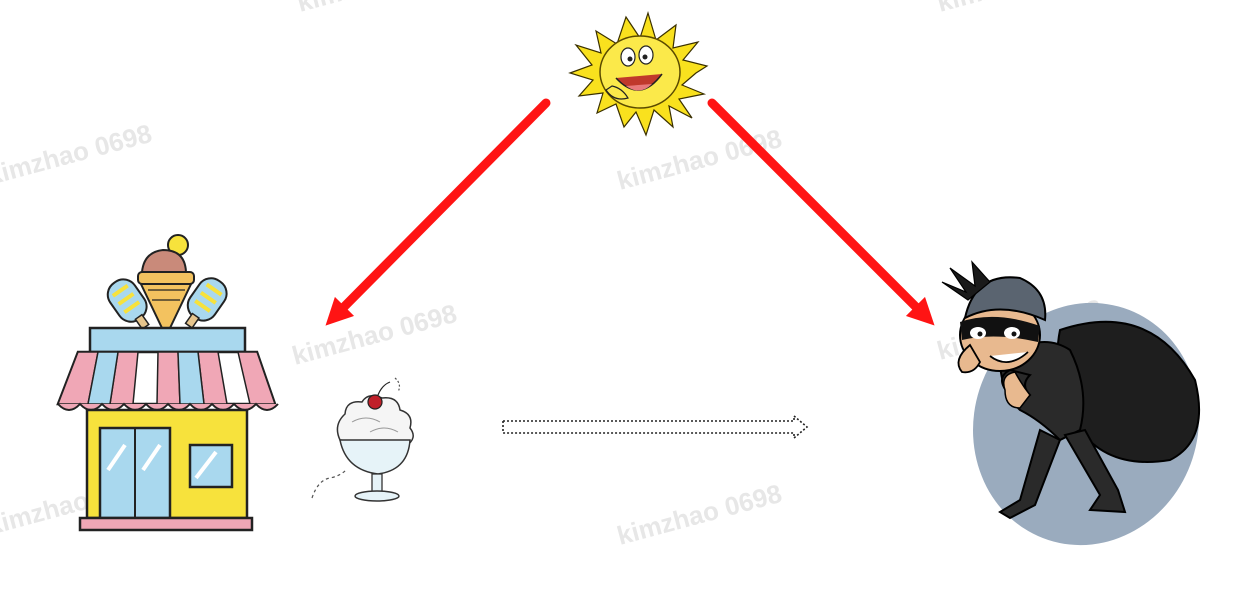 The image size is (1234, 590). Describe the element at coordinates (438, 212) in the screenshot. I see `arrow-sun-to-shop` at that location.